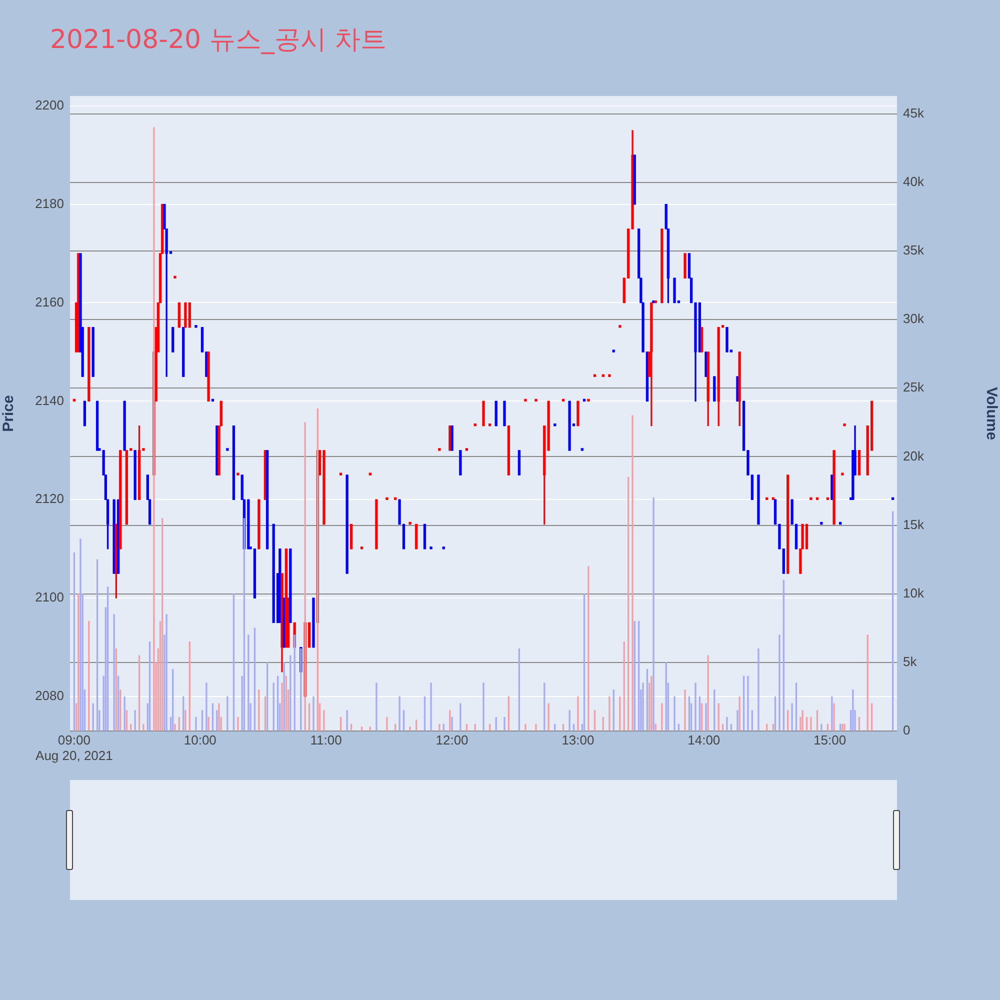 The image size is (1000, 1000). I want to click on chart-title: 2021-08-20 뉴스_공시 차트, so click(218, 40).